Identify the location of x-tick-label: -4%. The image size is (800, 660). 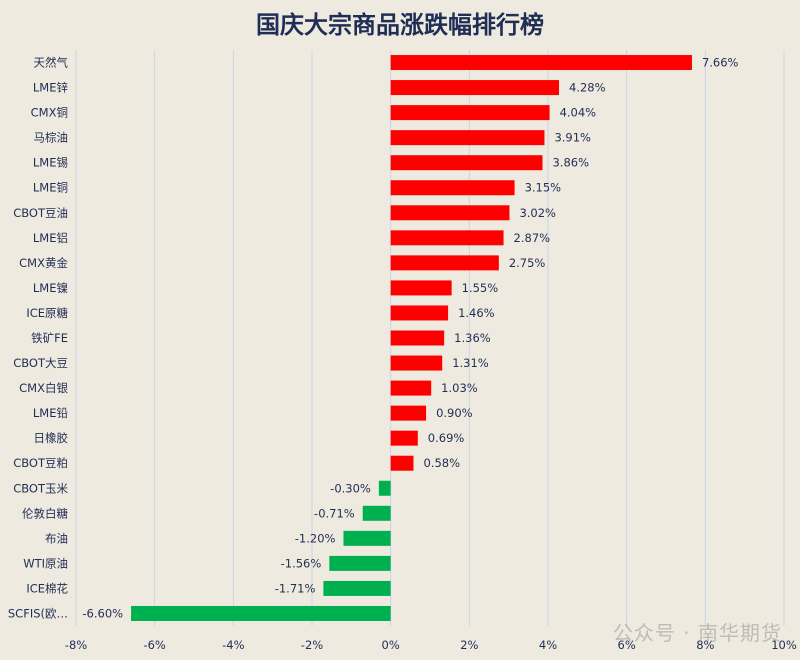
(233, 645).